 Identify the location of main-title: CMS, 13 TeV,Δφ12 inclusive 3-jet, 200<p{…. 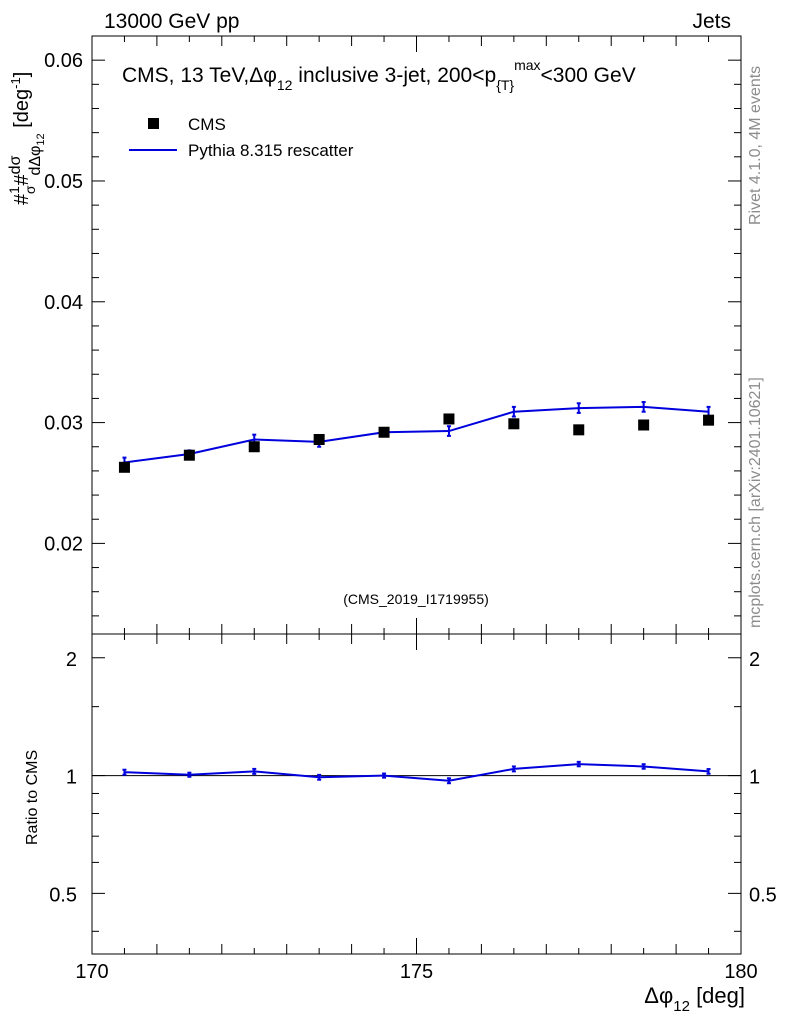
(379, 75).